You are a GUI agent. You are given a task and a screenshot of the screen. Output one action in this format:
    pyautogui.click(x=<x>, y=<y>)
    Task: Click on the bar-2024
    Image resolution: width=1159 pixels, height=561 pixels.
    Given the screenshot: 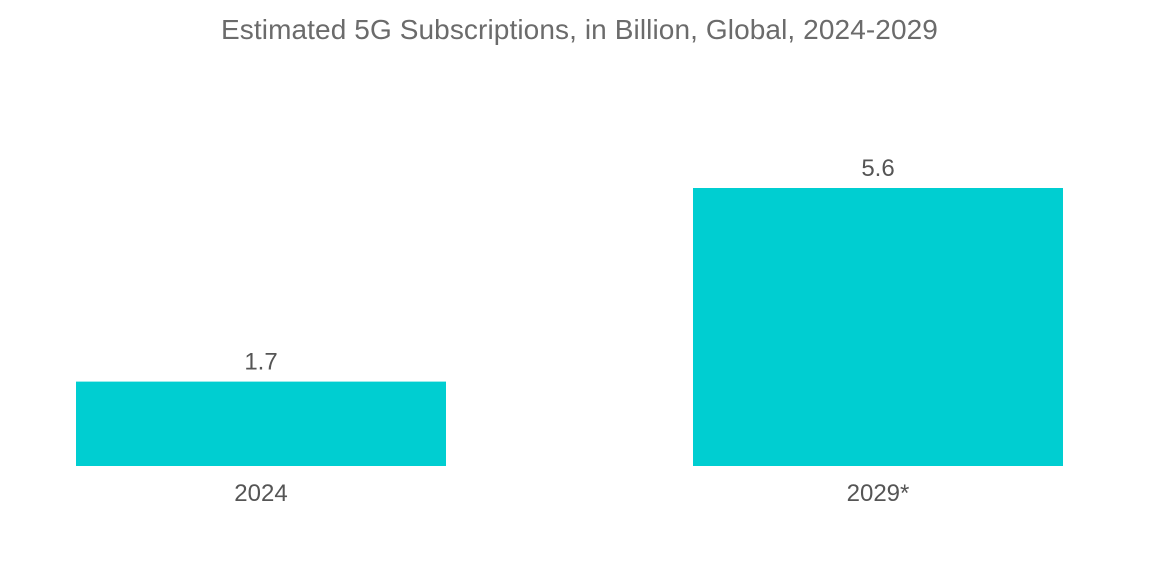 What is the action you would take?
    pyautogui.click(x=261, y=423)
    